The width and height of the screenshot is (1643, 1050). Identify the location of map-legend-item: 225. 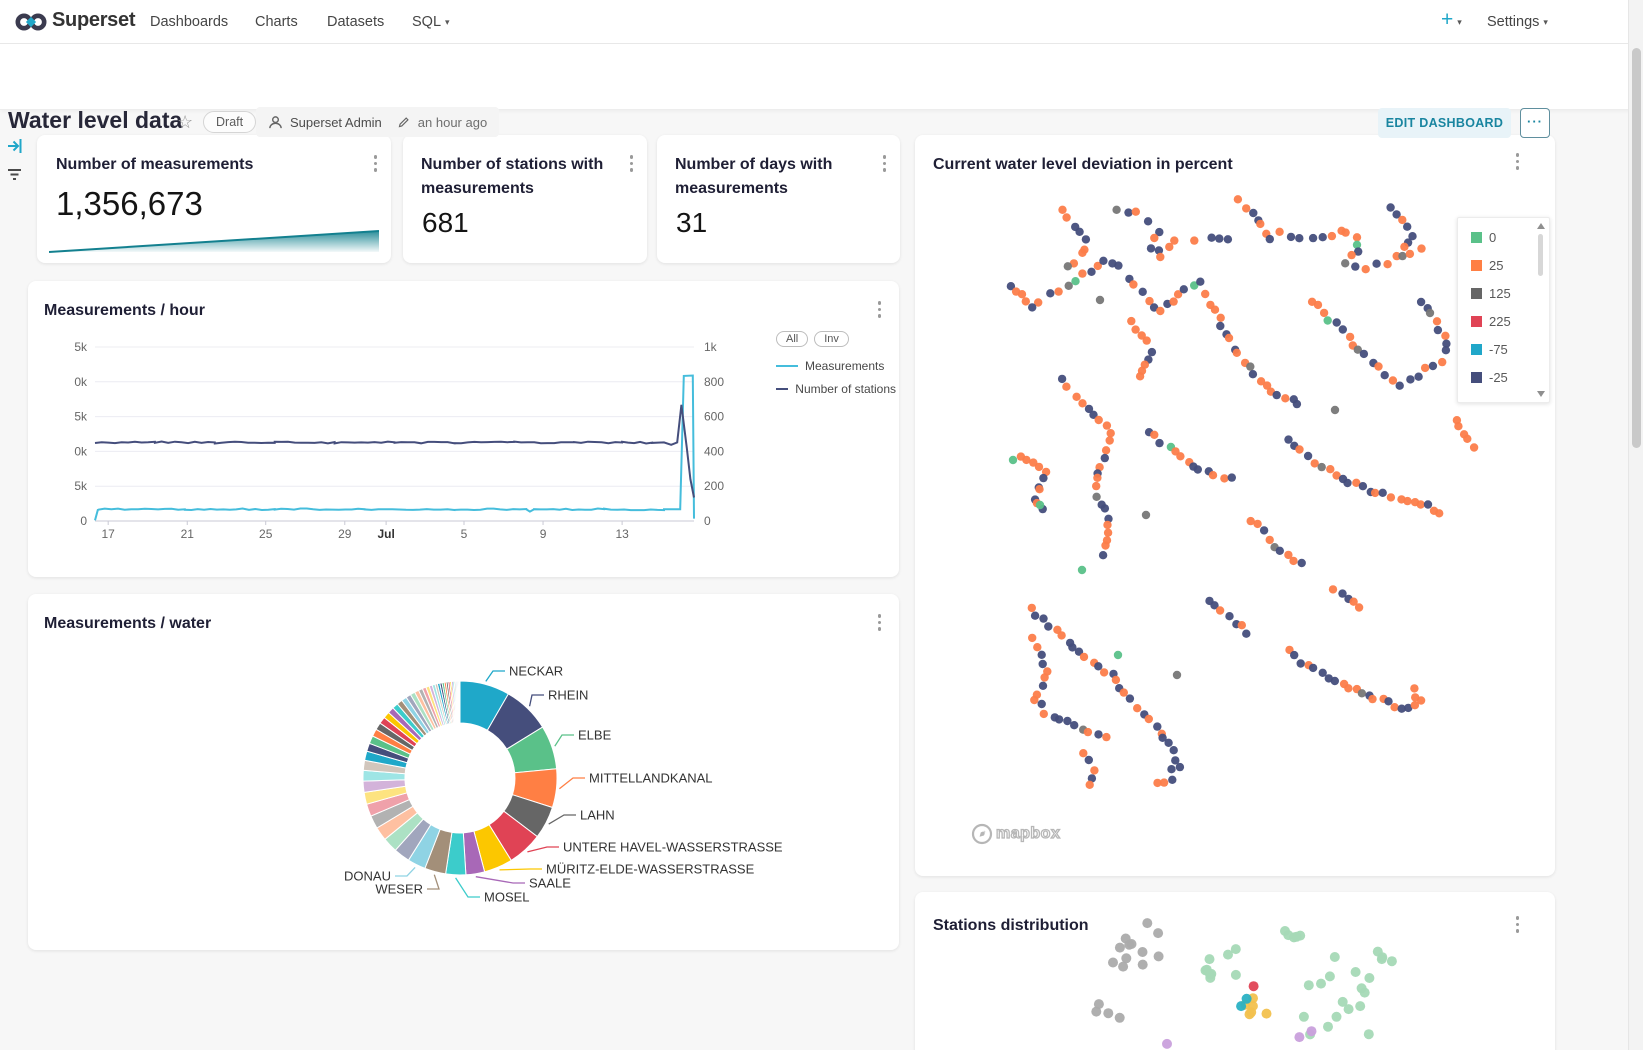
(1510, 321).